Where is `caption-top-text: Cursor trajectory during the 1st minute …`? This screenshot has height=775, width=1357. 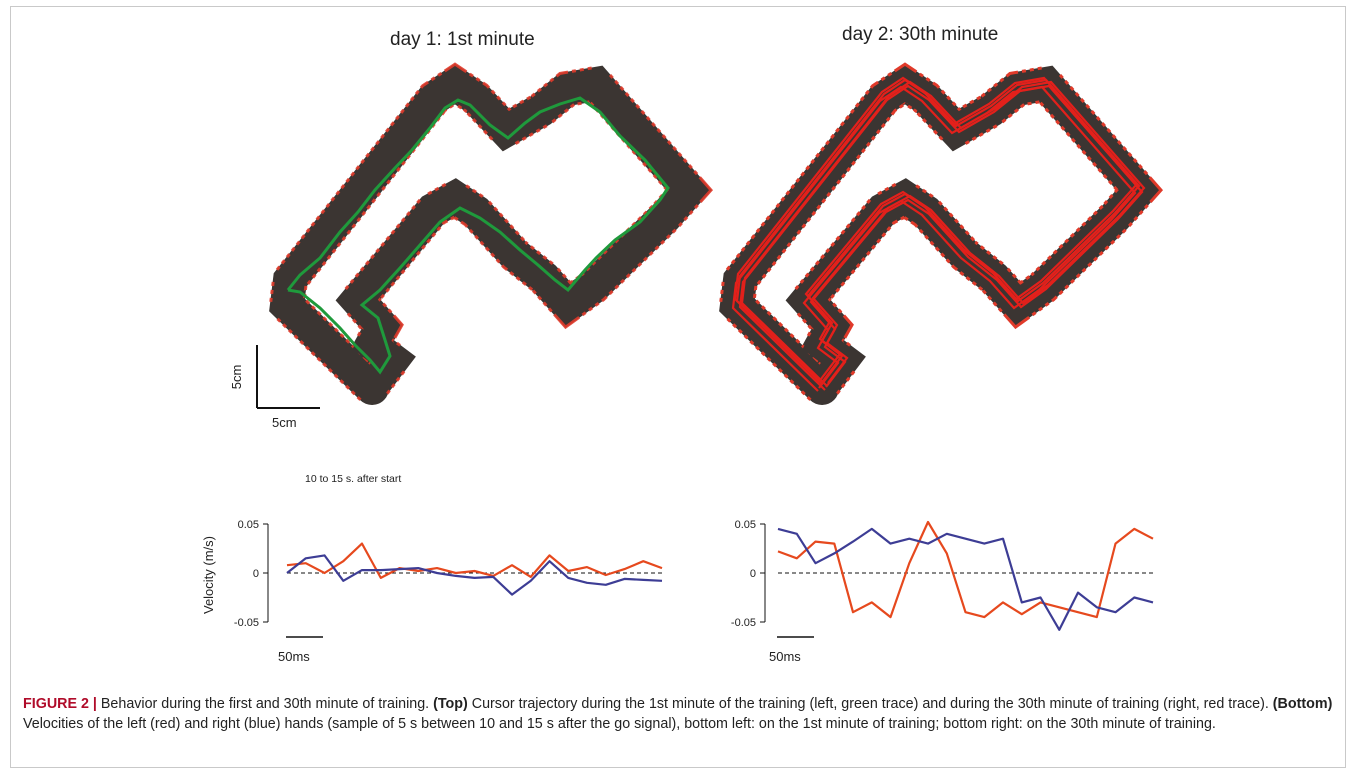 caption-top-text: Cursor trajectory during the 1st minute … is located at coordinates (870, 704).